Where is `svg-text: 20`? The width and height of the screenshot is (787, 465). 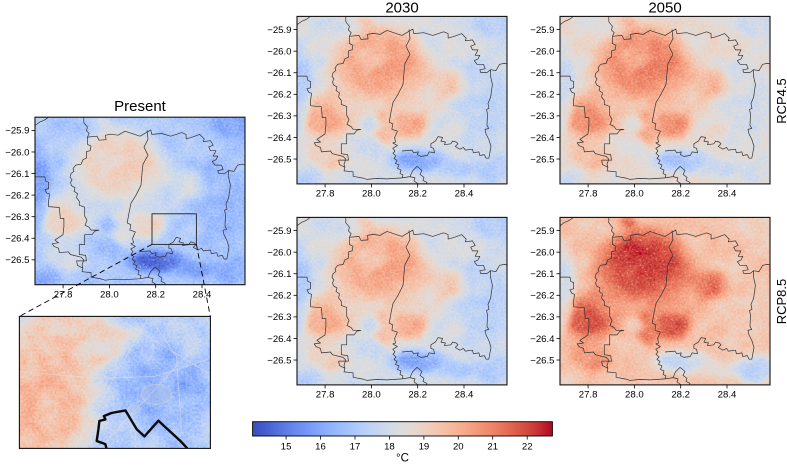
svg-text: 20 is located at coordinates (458, 447).